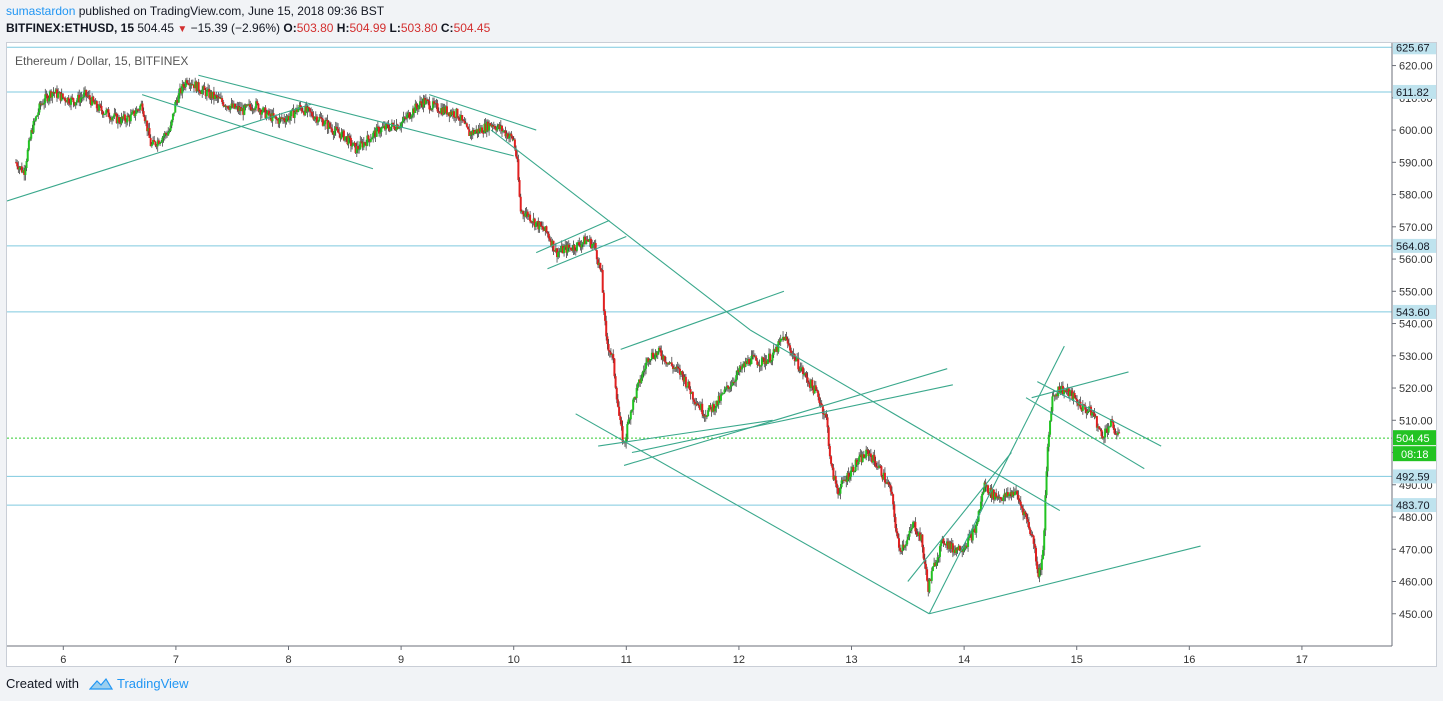 The image size is (1443, 701). Describe the element at coordinates (152, 683) in the screenshot. I see `tradingview-brand-link: TradingView` at that location.